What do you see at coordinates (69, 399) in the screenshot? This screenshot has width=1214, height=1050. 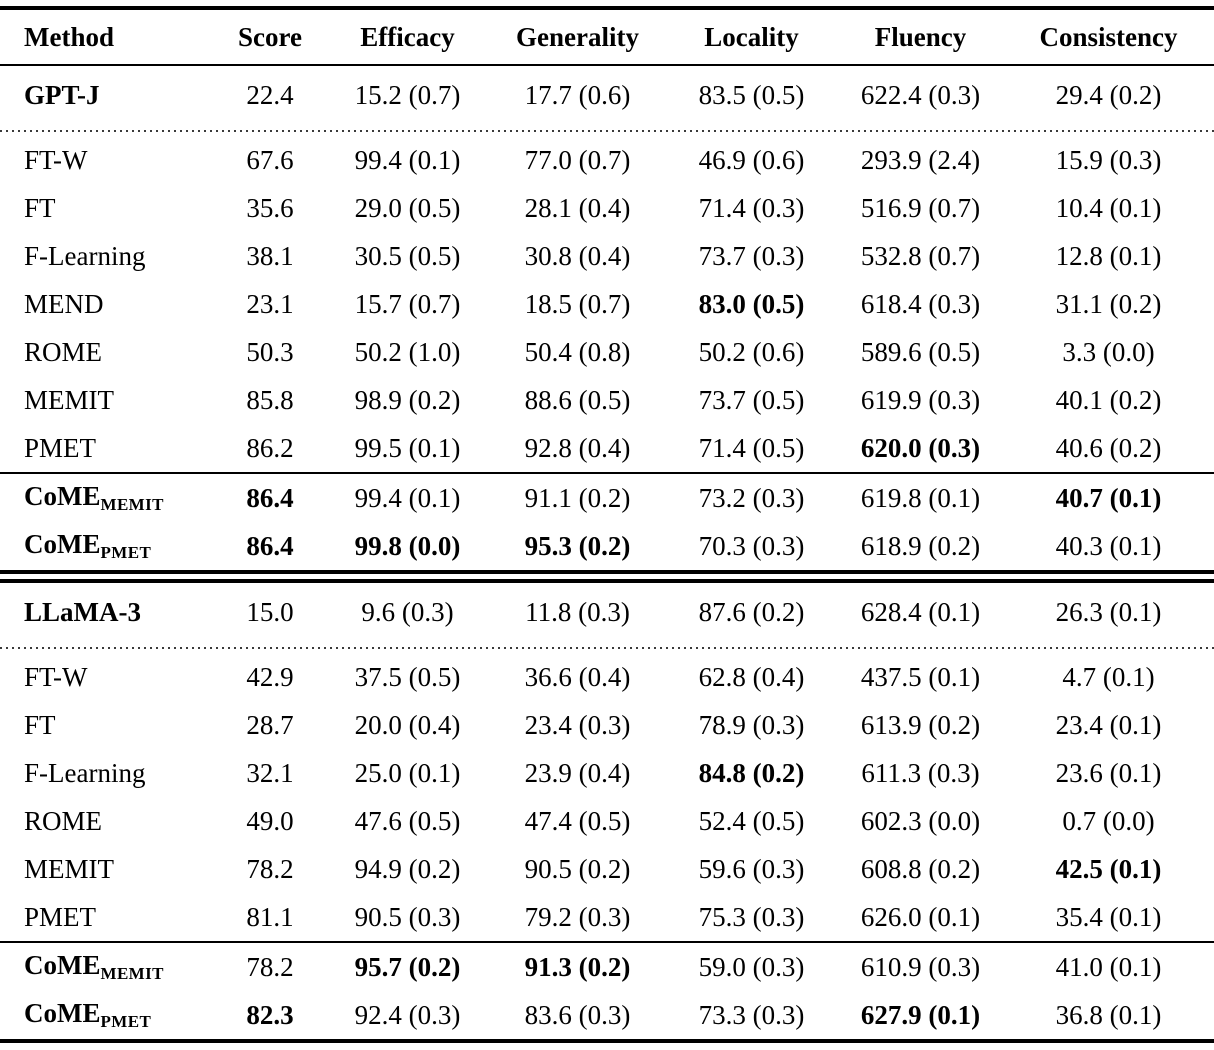 I see `method-label: MEMIT` at bounding box center [69, 399].